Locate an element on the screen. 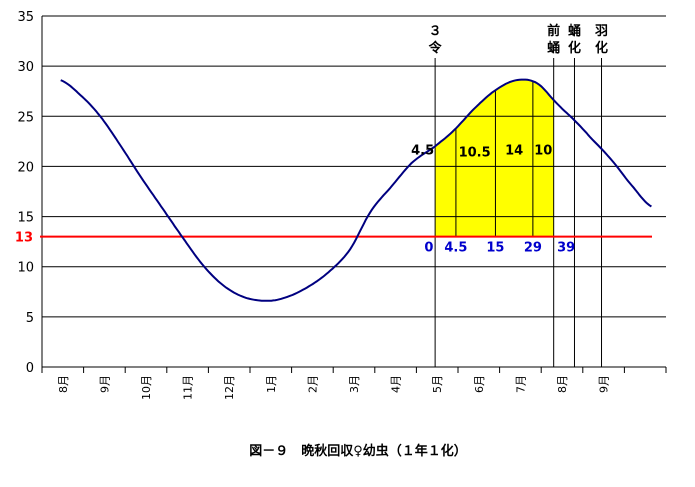  segment-label: 10.5 is located at coordinates (475, 152).